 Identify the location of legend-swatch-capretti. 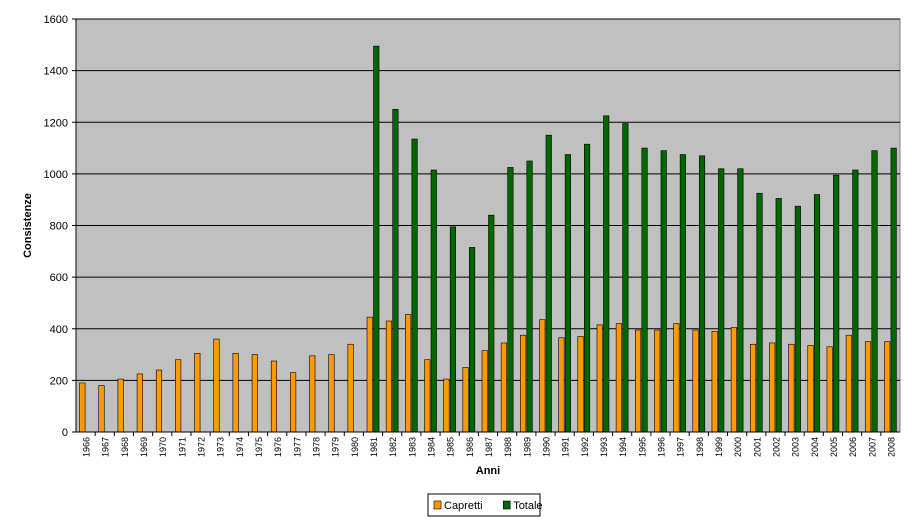
(437, 505).